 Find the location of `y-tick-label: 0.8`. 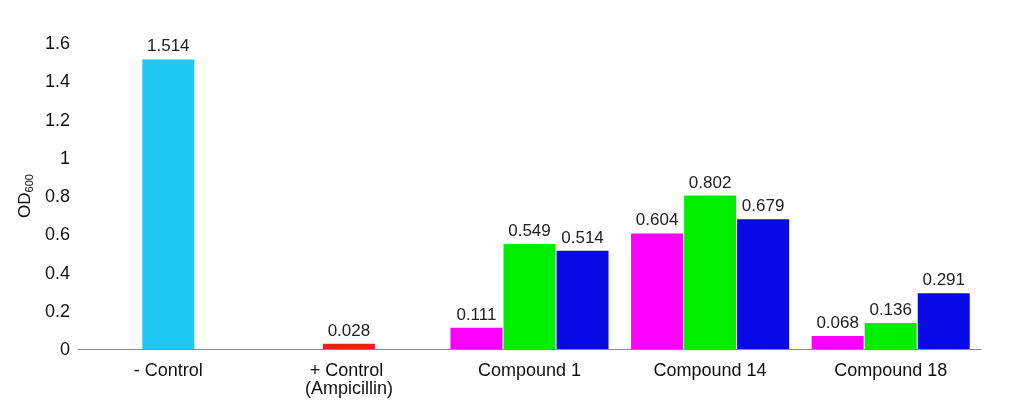

y-tick-label: 0.8 is located at coordinates (57, 196).